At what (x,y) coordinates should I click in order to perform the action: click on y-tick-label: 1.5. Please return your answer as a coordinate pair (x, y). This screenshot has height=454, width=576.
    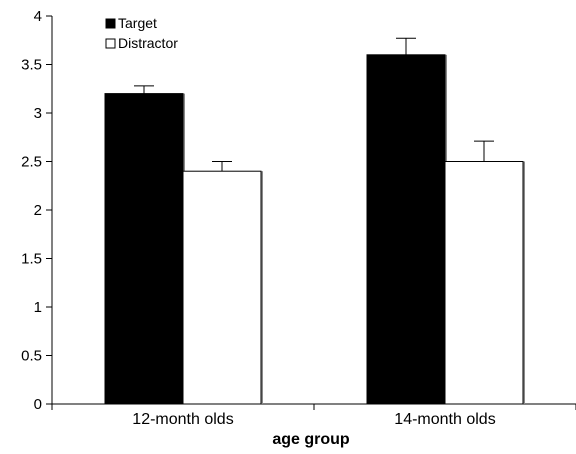
    Looking at the image, I should click on (31, 259).